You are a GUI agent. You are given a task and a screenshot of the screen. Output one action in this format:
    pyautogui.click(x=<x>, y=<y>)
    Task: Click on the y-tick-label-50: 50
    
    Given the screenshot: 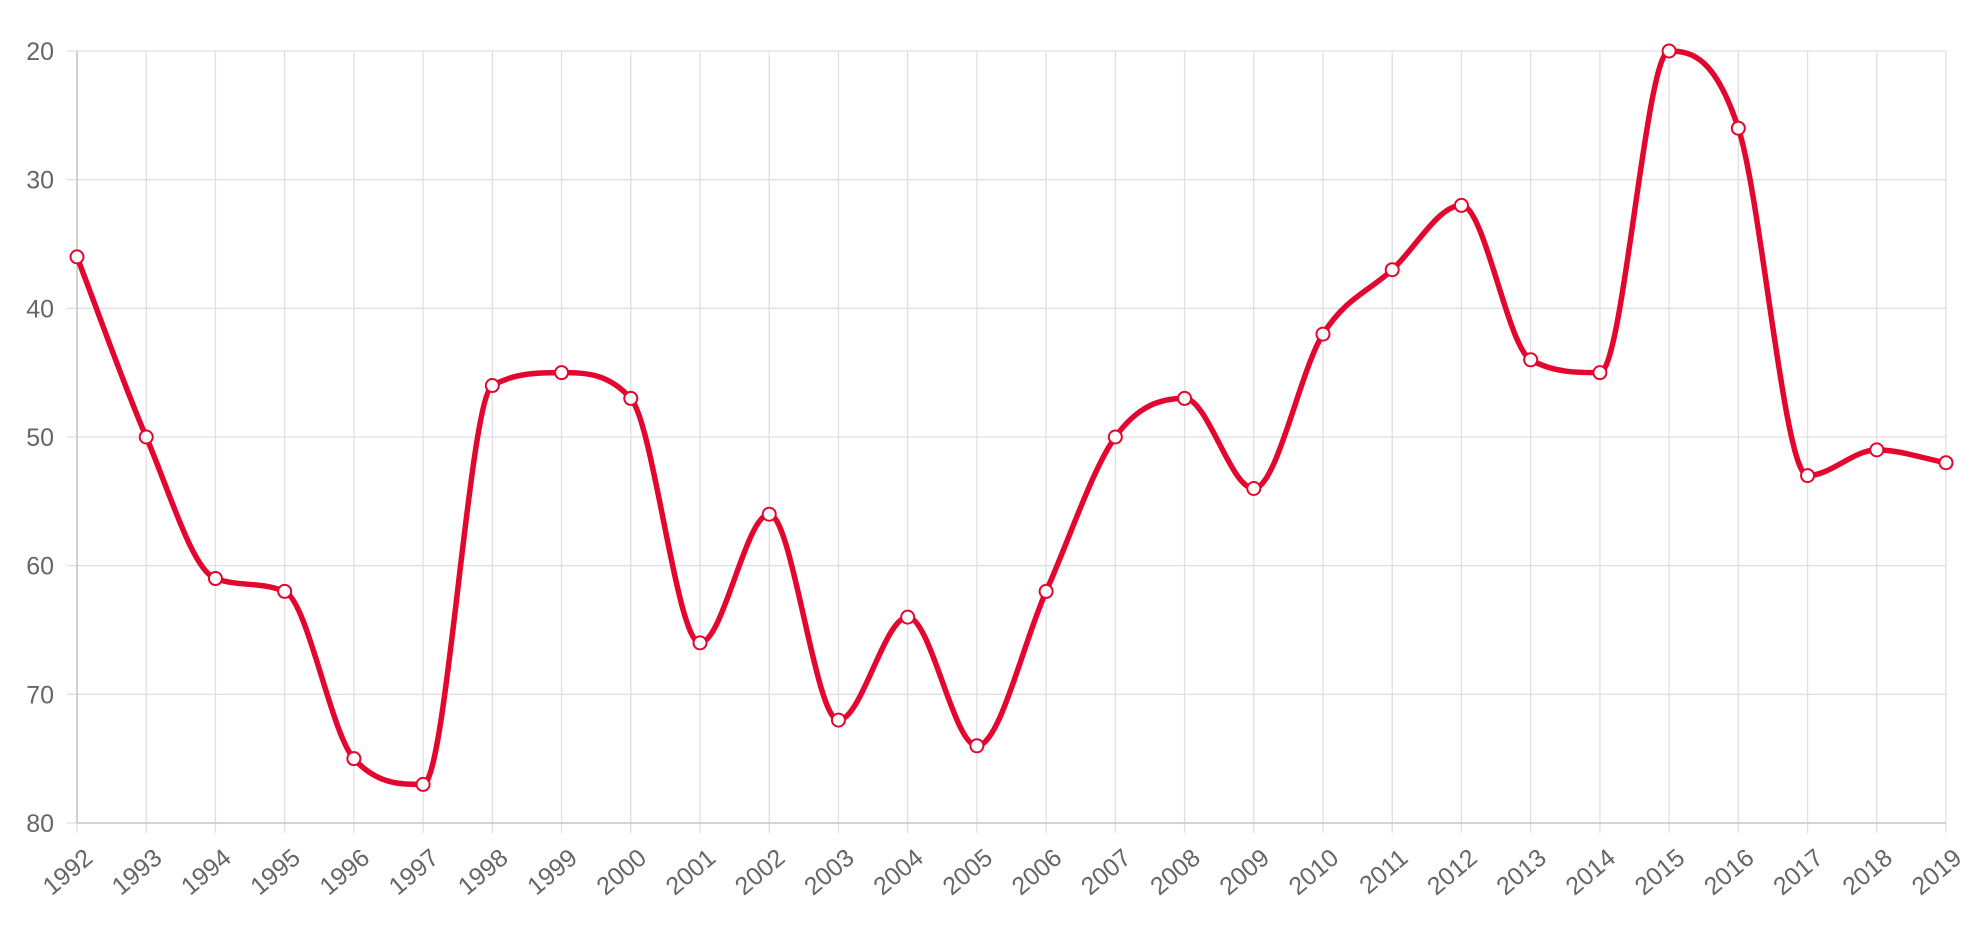 What is the action you would take?
    pyautogui.click(x=40, y=438)
    